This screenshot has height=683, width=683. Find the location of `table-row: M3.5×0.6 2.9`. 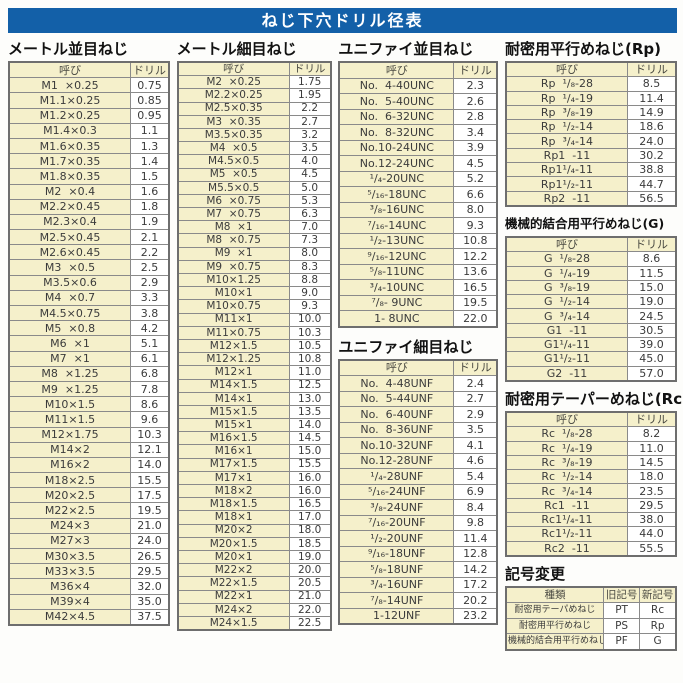

table-row: M3.5×0.6 2.9 is located at coordinates (89, 282).